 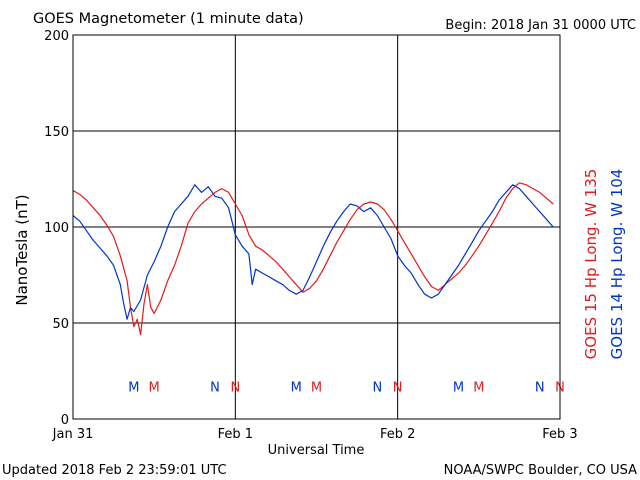 I want to click on x-tick-label: Feb 1, so click(x=235, y=434).